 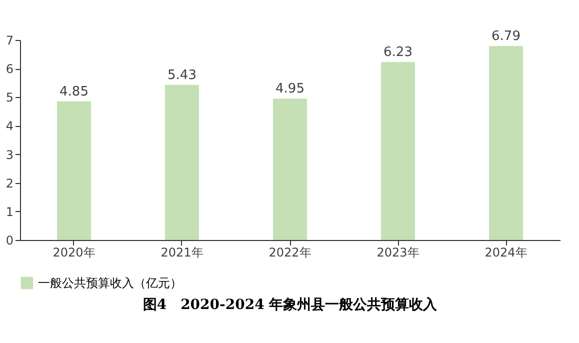 What do you see at coordinates (290, 253) in the screenshot?
I see `x-tick-label: 2022年` at bounding box center [290, 253].